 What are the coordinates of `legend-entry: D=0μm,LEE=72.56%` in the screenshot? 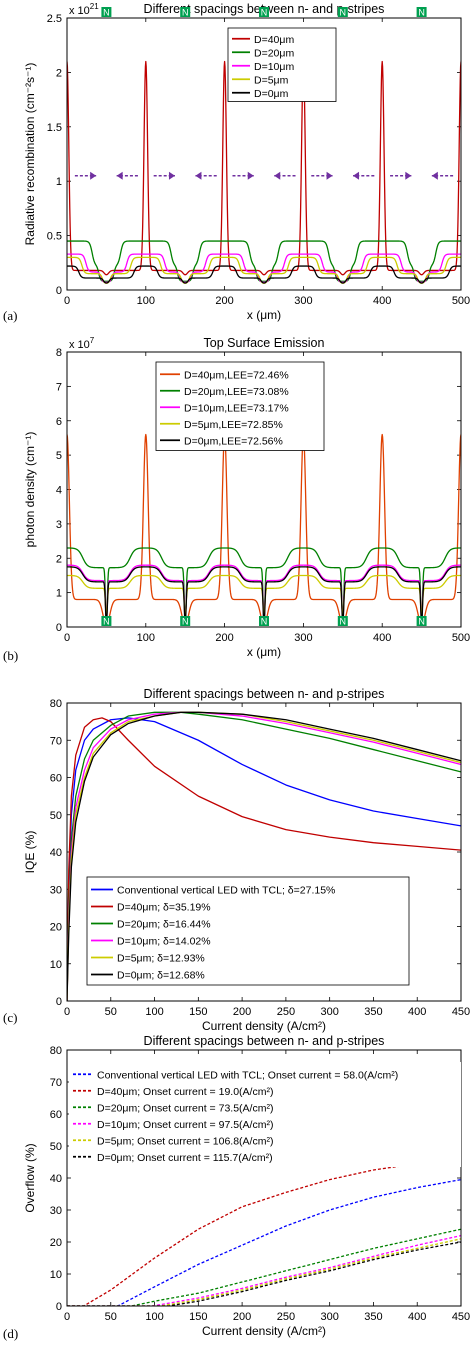 It's located at (233, 441).